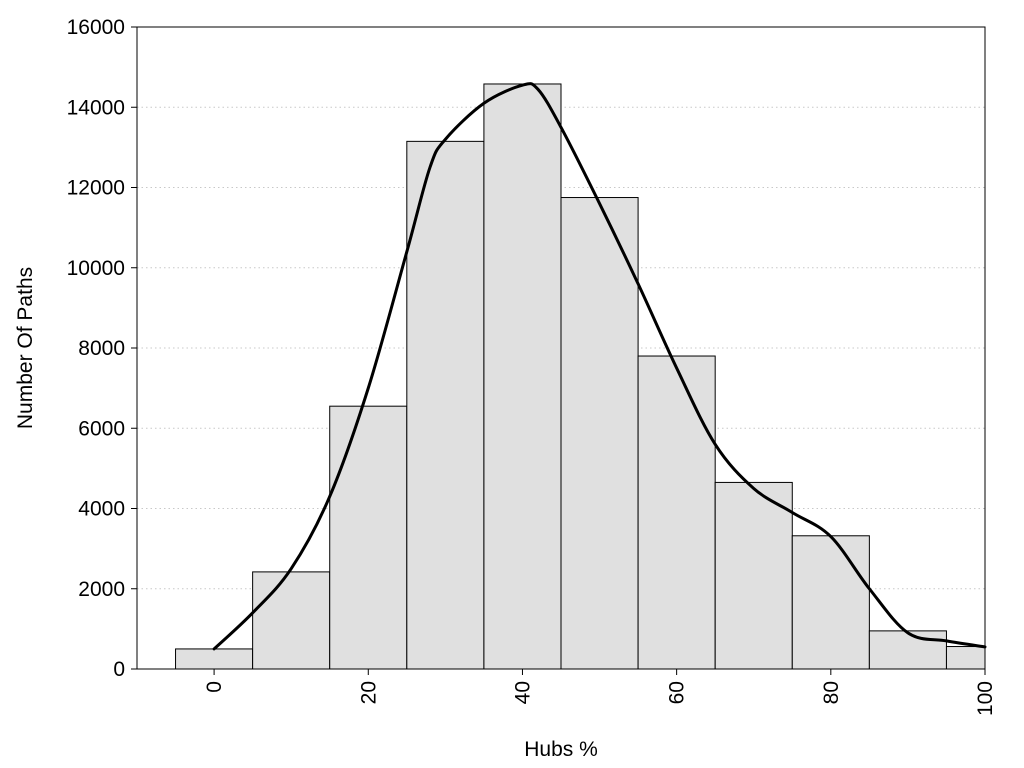 Image resolution: width=1024 pixels, height=768 pixels. Describe the element at coordinates (96, 268) in the screenshot. I see `y-tick-label: 10000` at that location.